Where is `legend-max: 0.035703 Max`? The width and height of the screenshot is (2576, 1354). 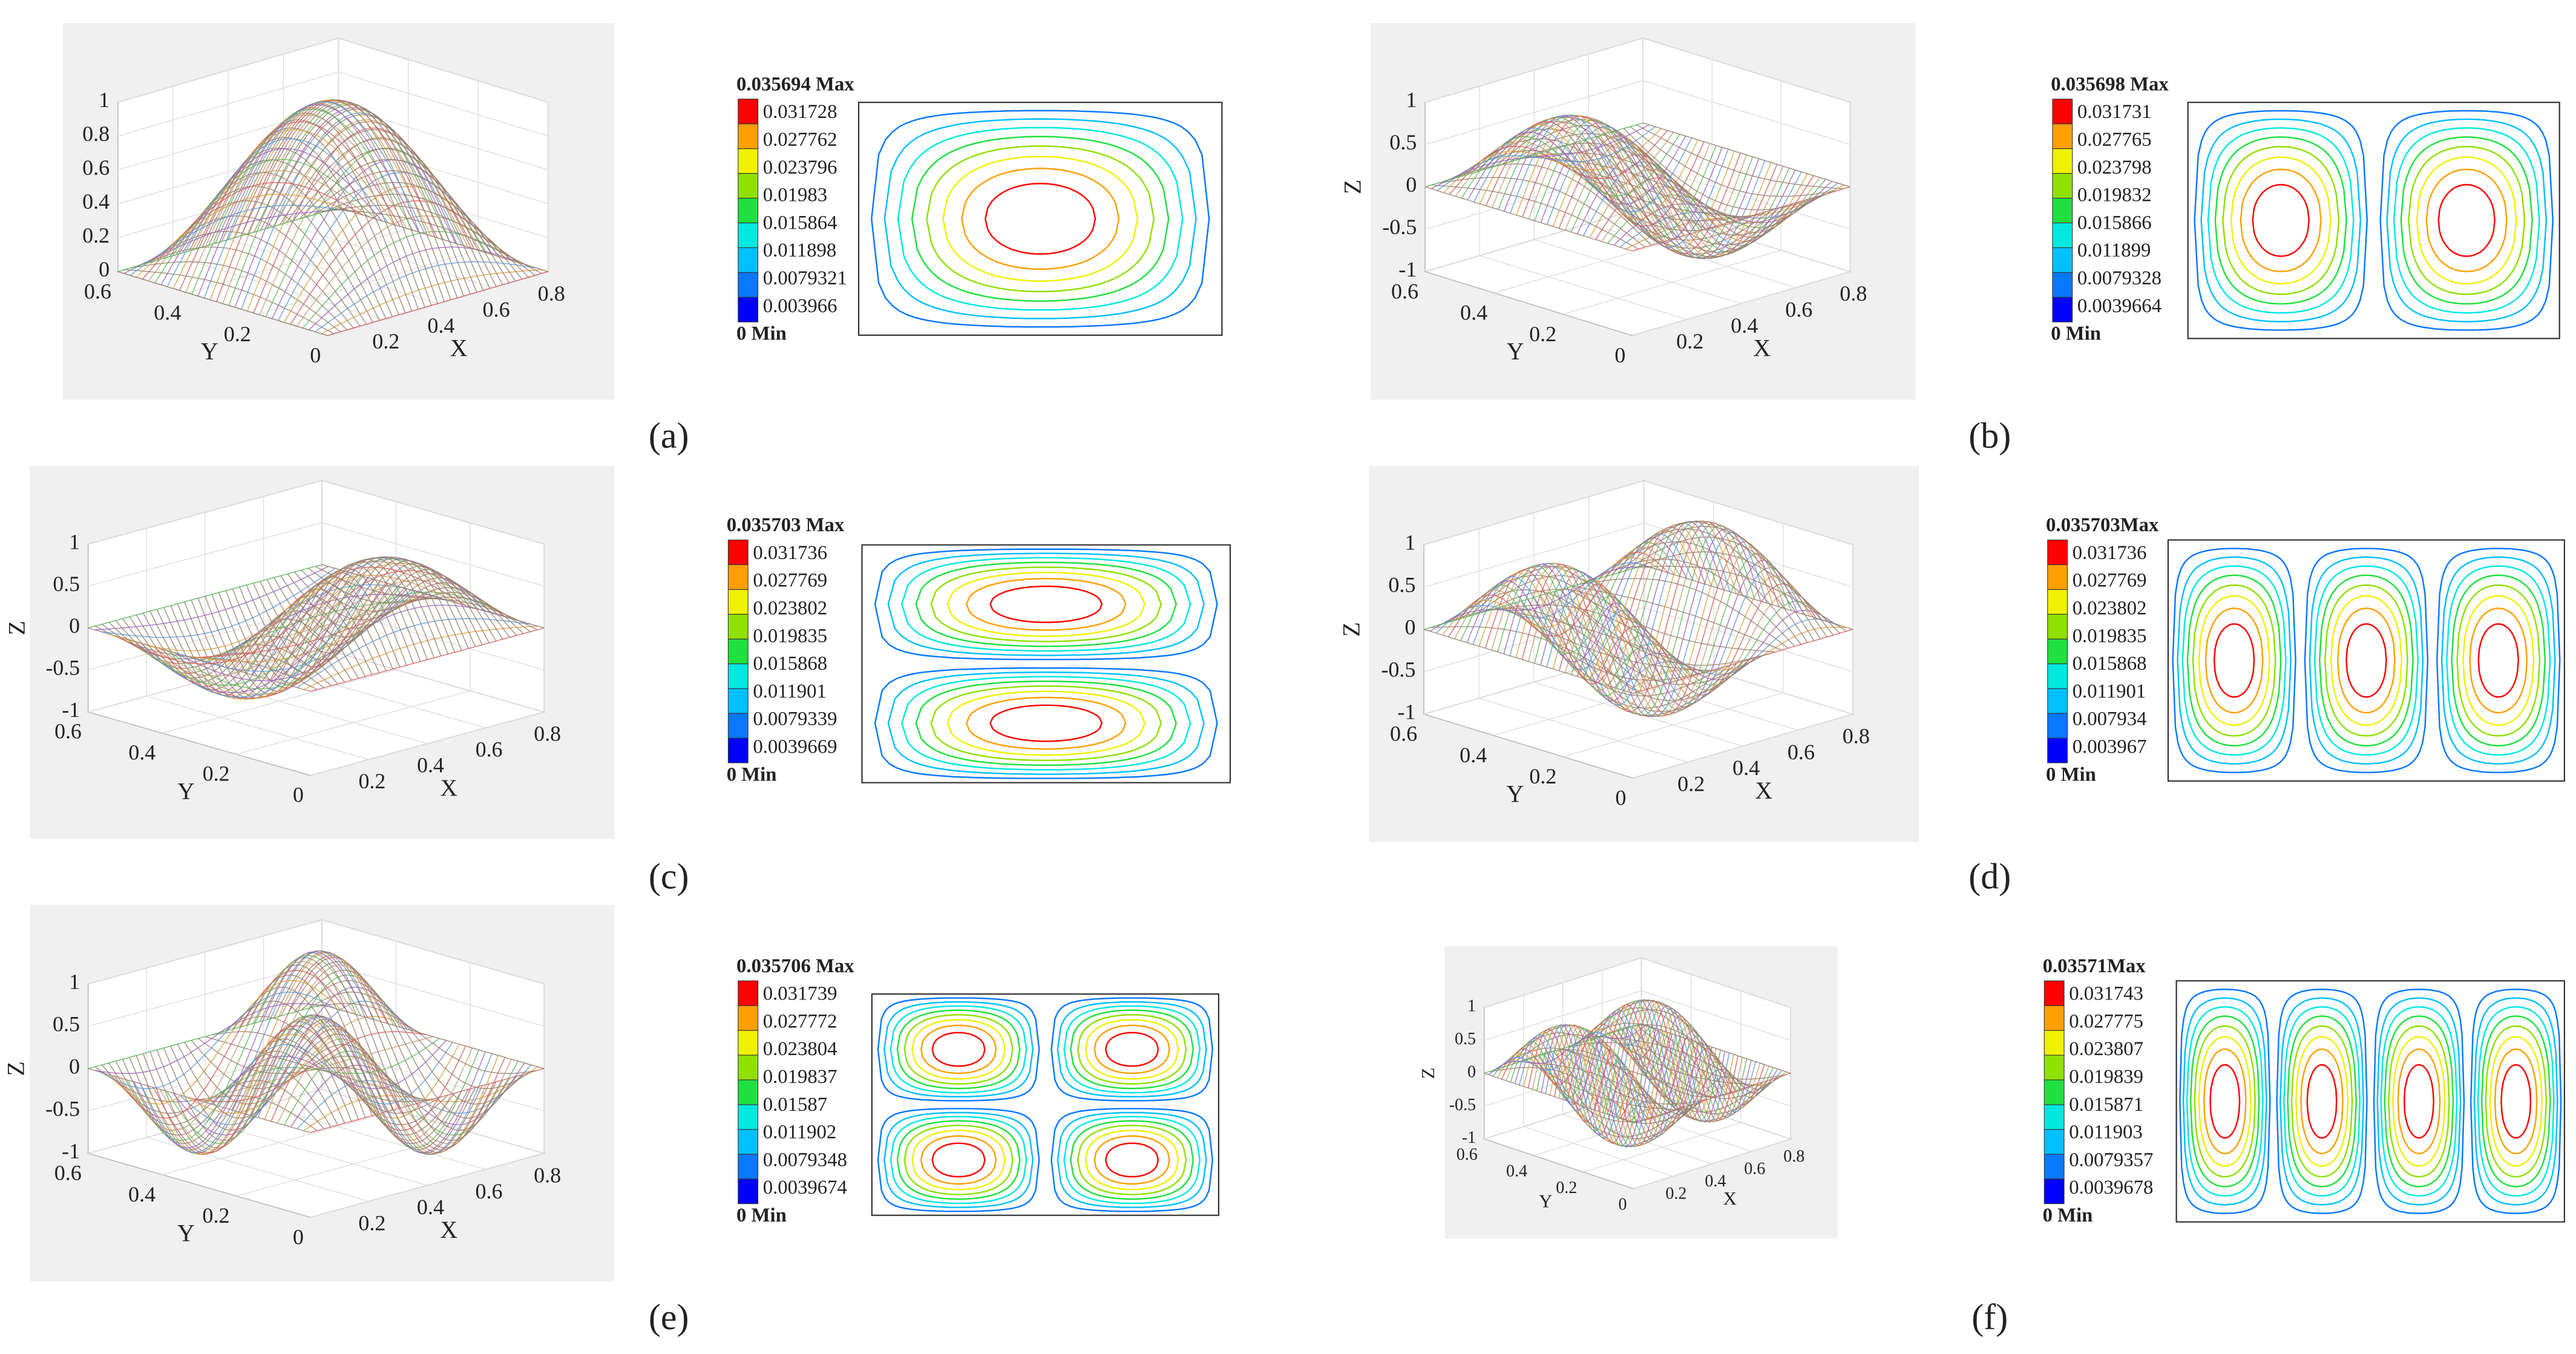 legend-max: 0.035703 Max is located at coordinates (786, 525).